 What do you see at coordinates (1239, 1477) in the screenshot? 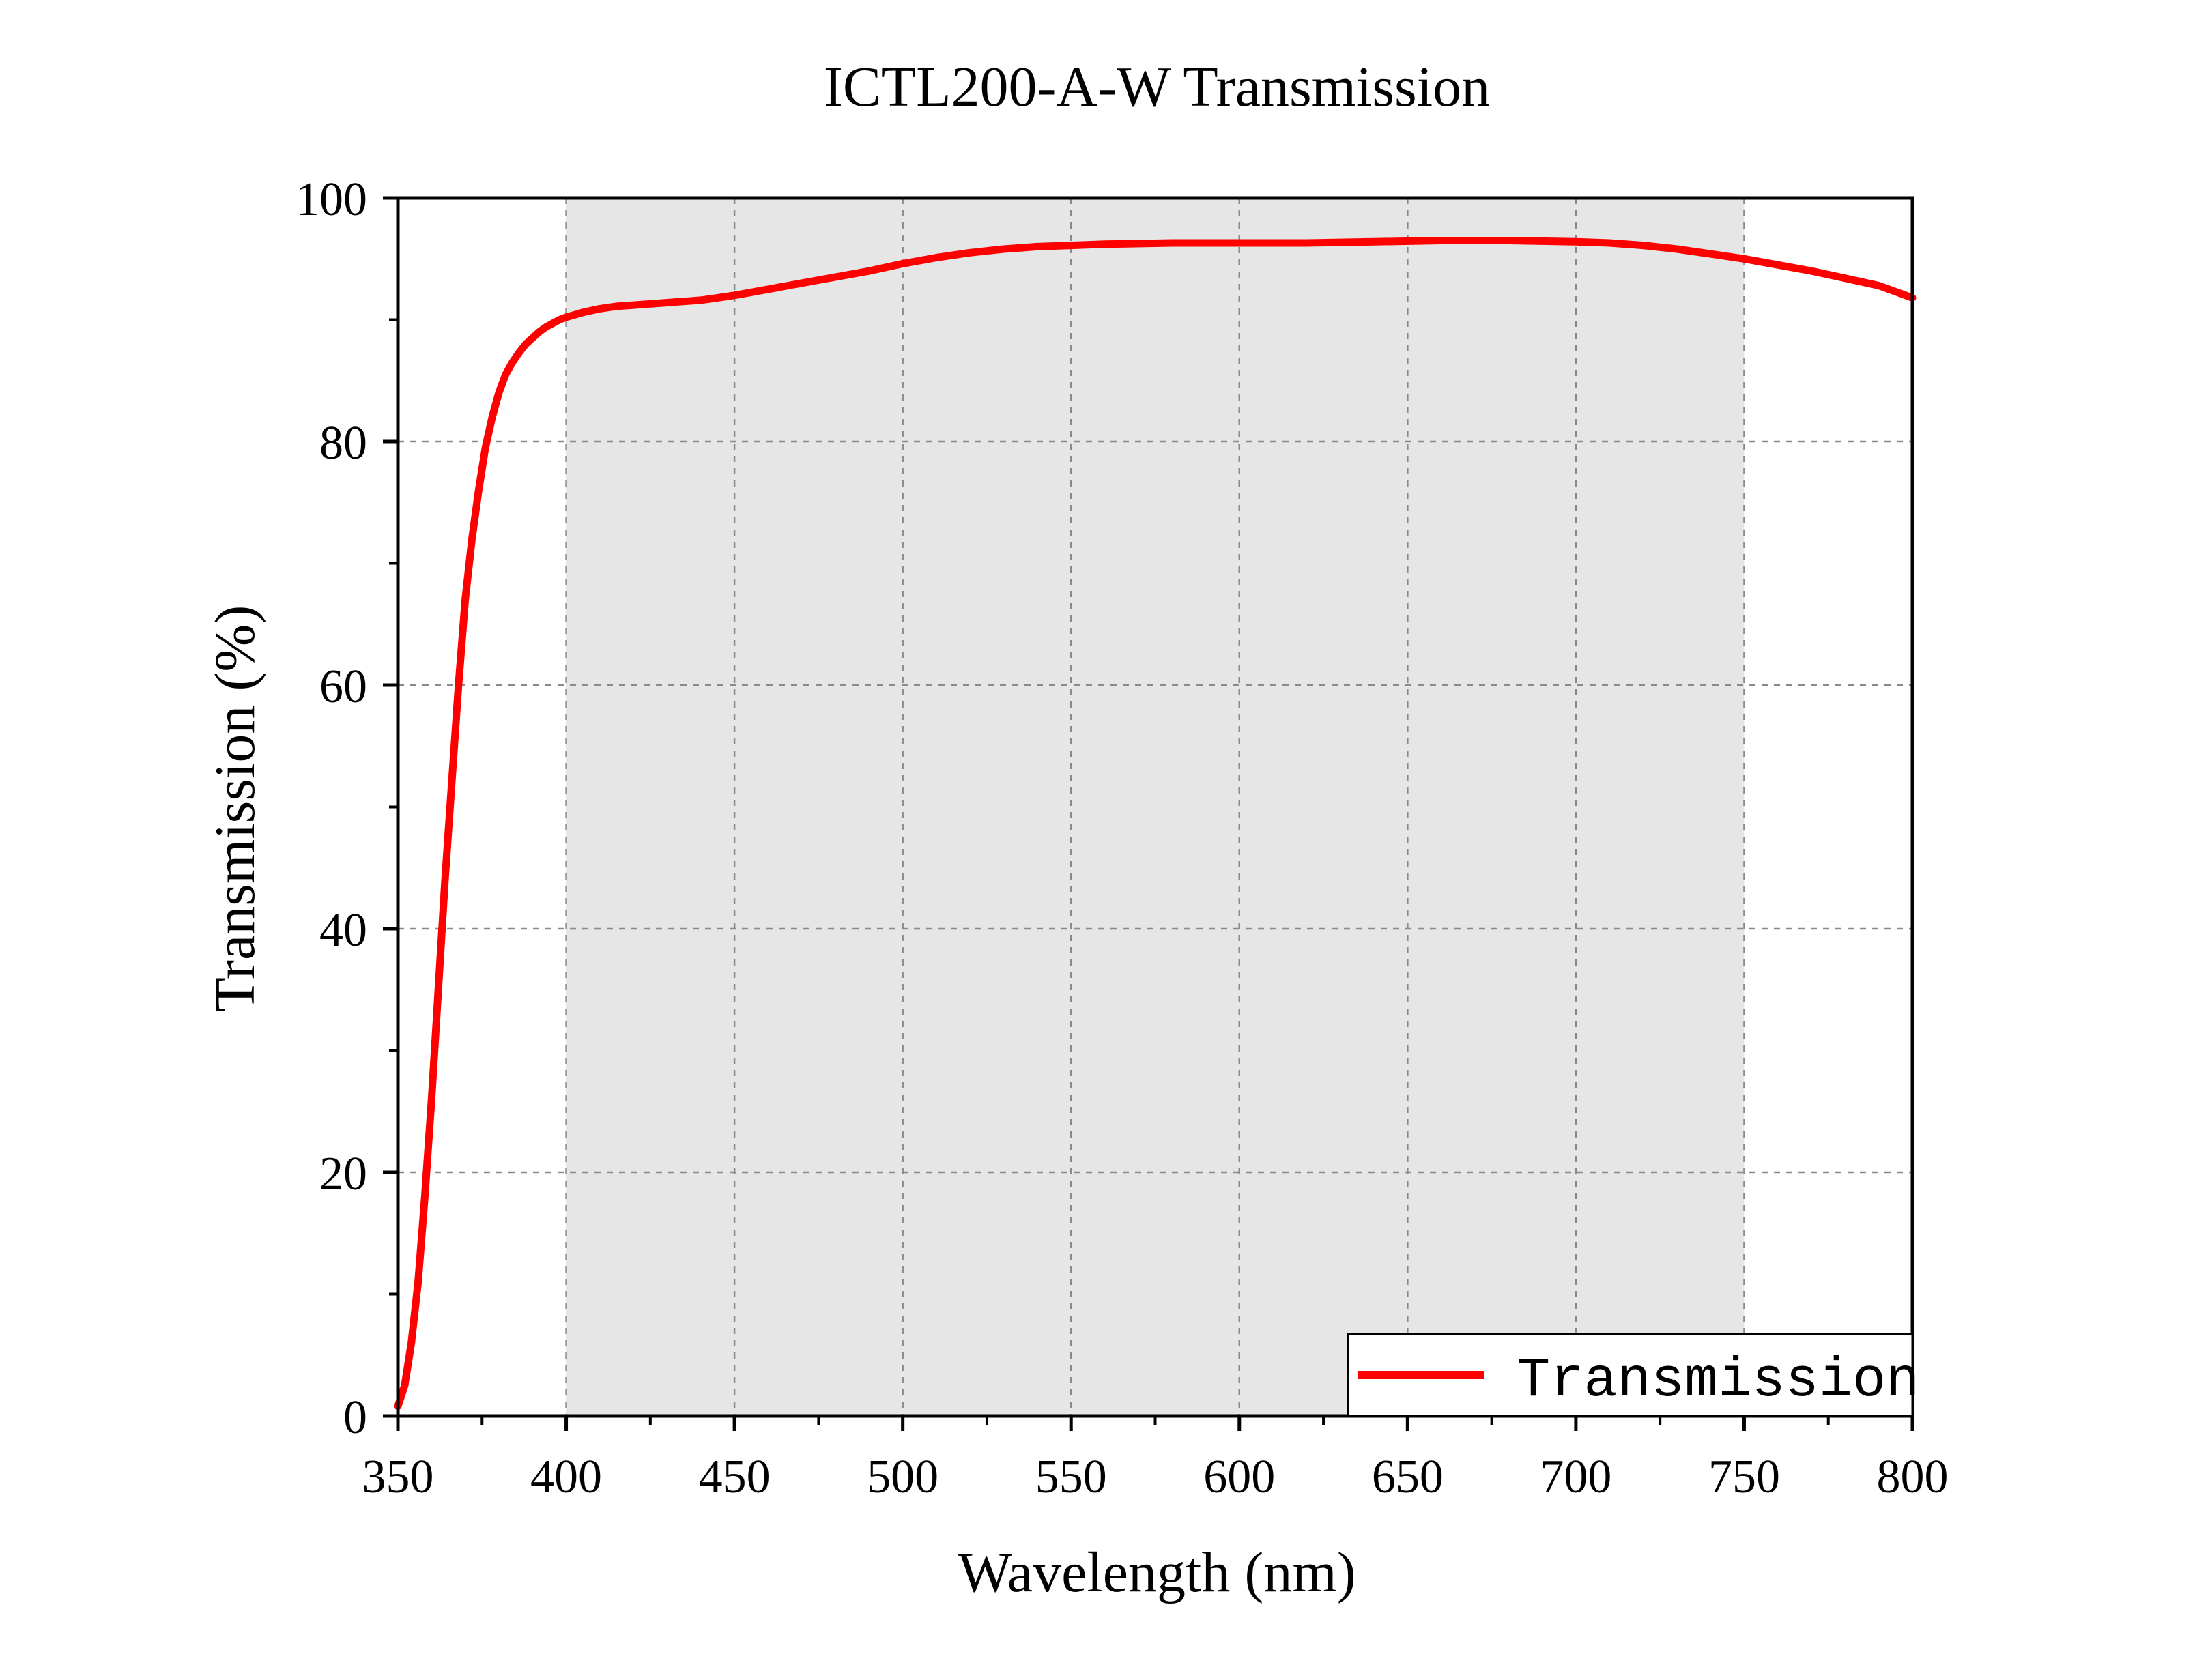
I see `x-tick-label-600: 600` at bounding box center [1239, 1477].